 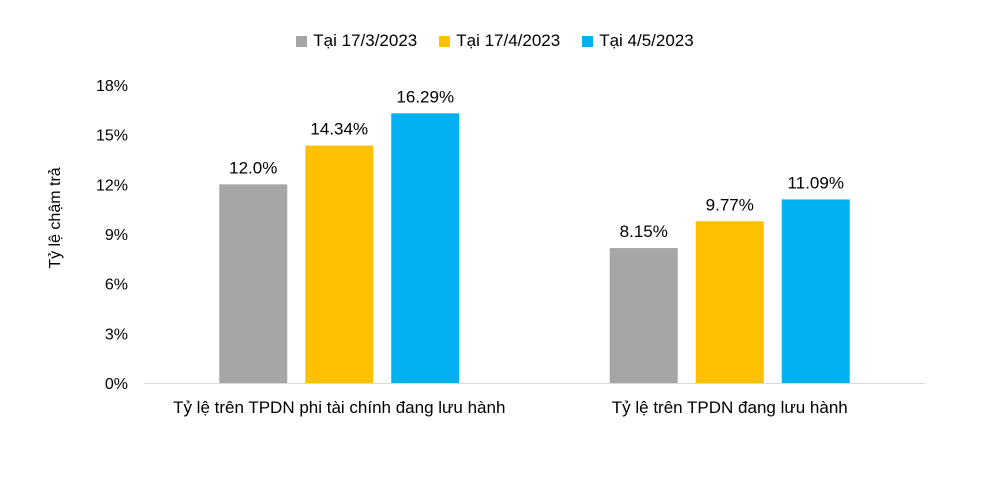 What do you see at coordinates (116, 235) in the screenshot?
I see `y-tick-label: 9%` at bounding box center [116, 235].